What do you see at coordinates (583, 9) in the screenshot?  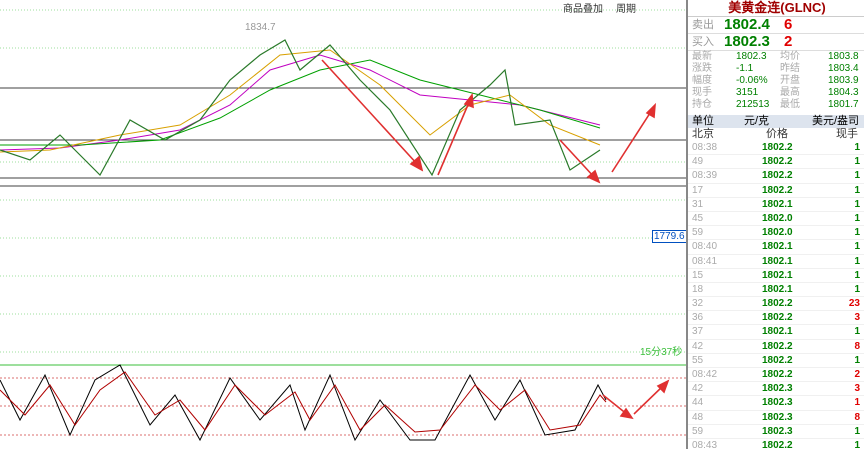 I see `overlay-button: 商品叠加` at bounding box center [583, 9].